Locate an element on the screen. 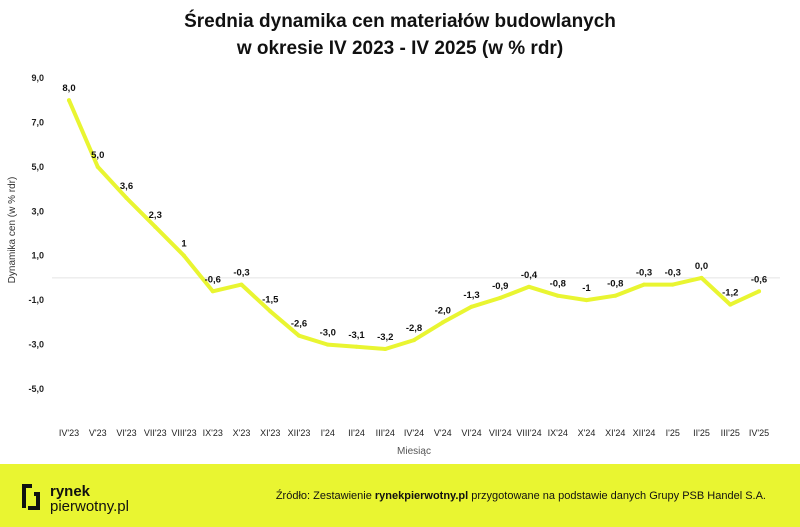 The height and width of the screenshot is (527, 800). data-label: -3,1 is located at coordinates (356, 335).